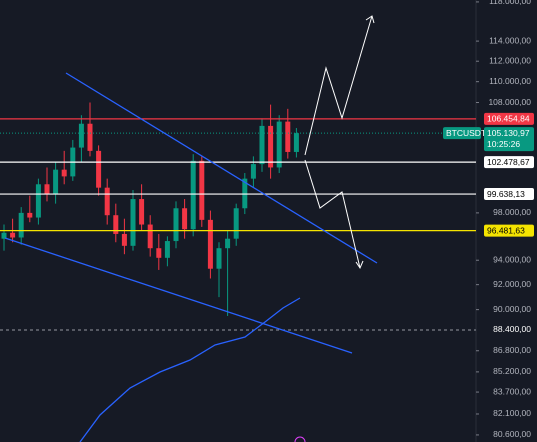  I want to click on y-tick-label: 108.000,00, so click(509, 102).